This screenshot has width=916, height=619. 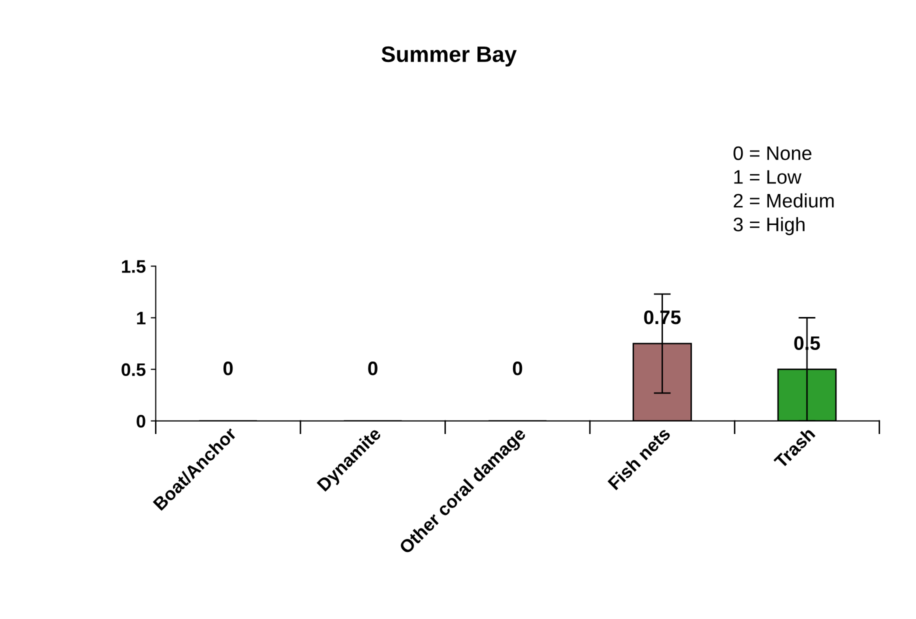 What do you see at coordinates (141, 421) in the screenshot?
I see `y-tick-label: 0` at bounding box center [141, 421].